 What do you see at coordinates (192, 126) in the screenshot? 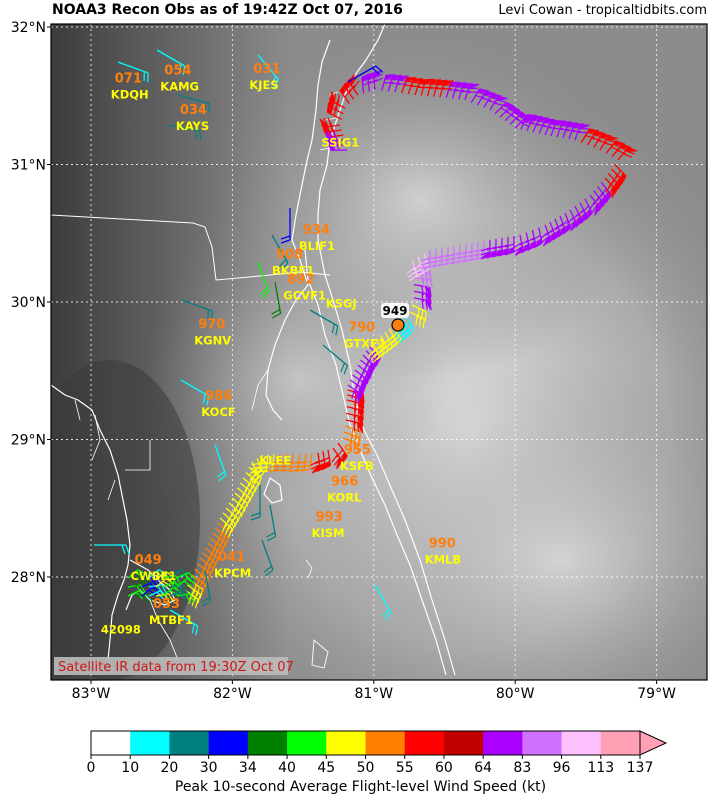
I see `station-id: KAYS` at bounding box center [192, 126].